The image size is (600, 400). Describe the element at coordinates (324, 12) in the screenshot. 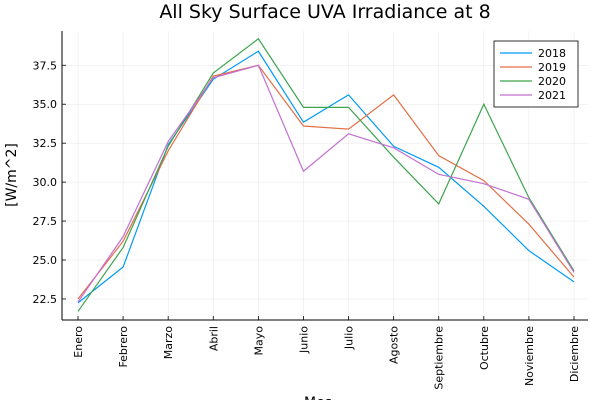

I see `chart-title: All Sky Surface UVA Irradiance at 8` at that location.